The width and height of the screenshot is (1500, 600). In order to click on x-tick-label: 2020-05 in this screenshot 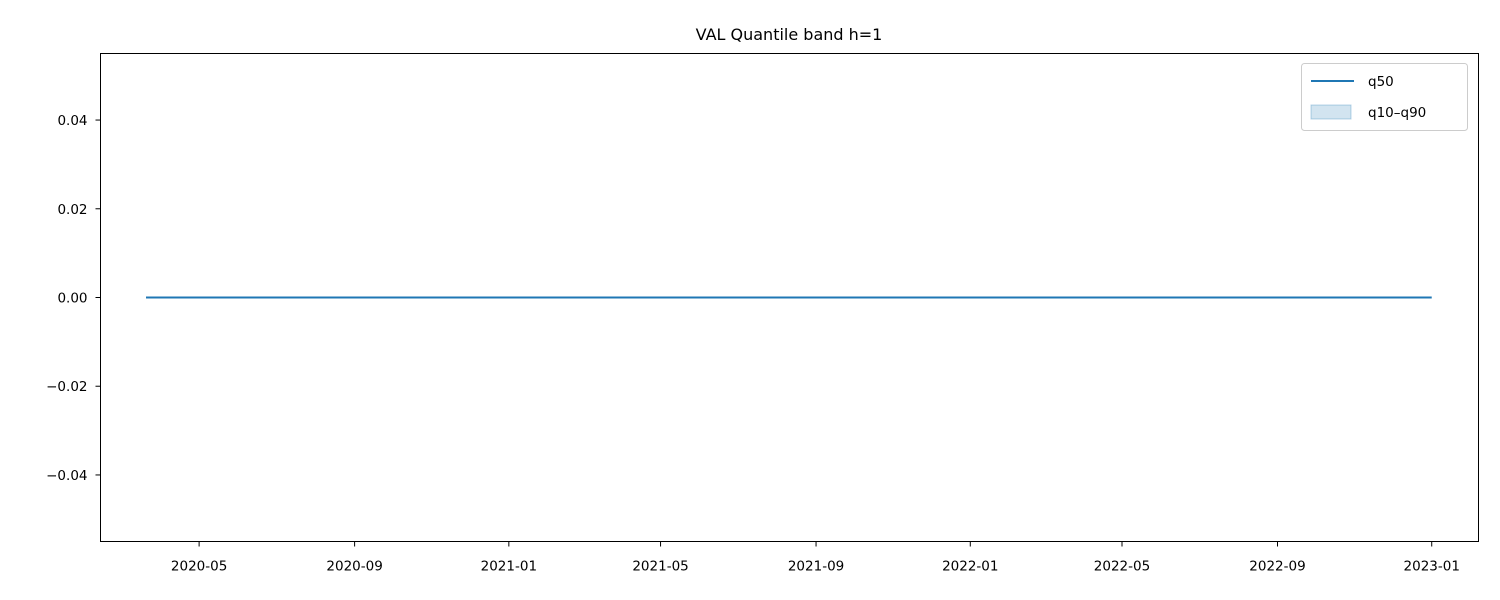, I will do `click(199, 567)`.